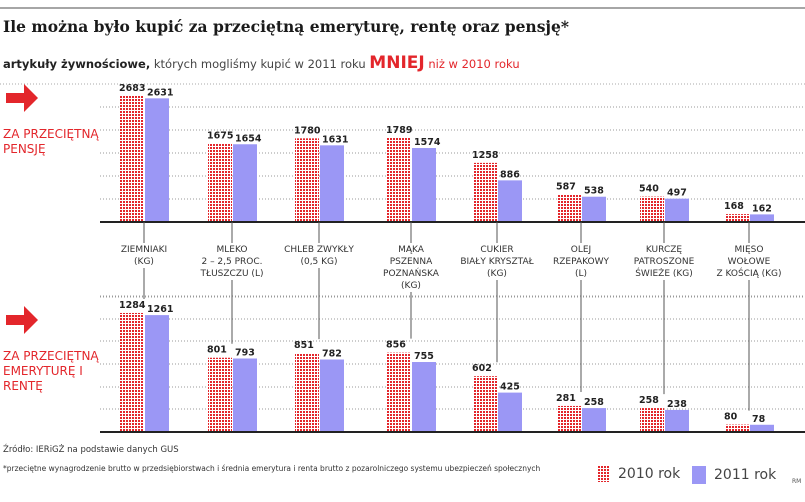 This screenshot has width=805, height=502. I want to click on data-label: 425, so click(510, 387).